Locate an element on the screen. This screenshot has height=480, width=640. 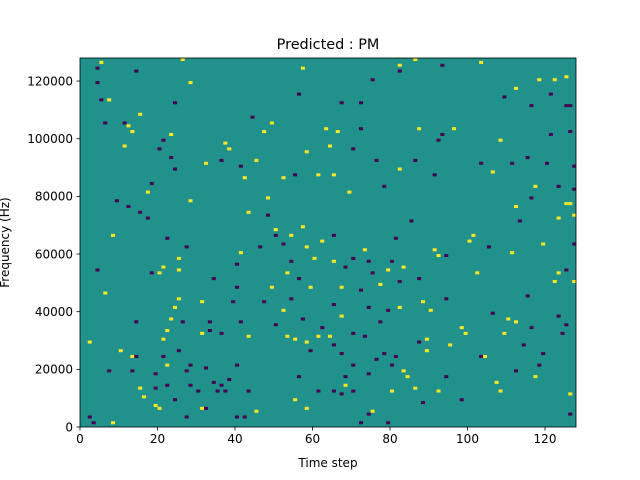
x-tick-label: 80 is located at coordinates (389, 439).